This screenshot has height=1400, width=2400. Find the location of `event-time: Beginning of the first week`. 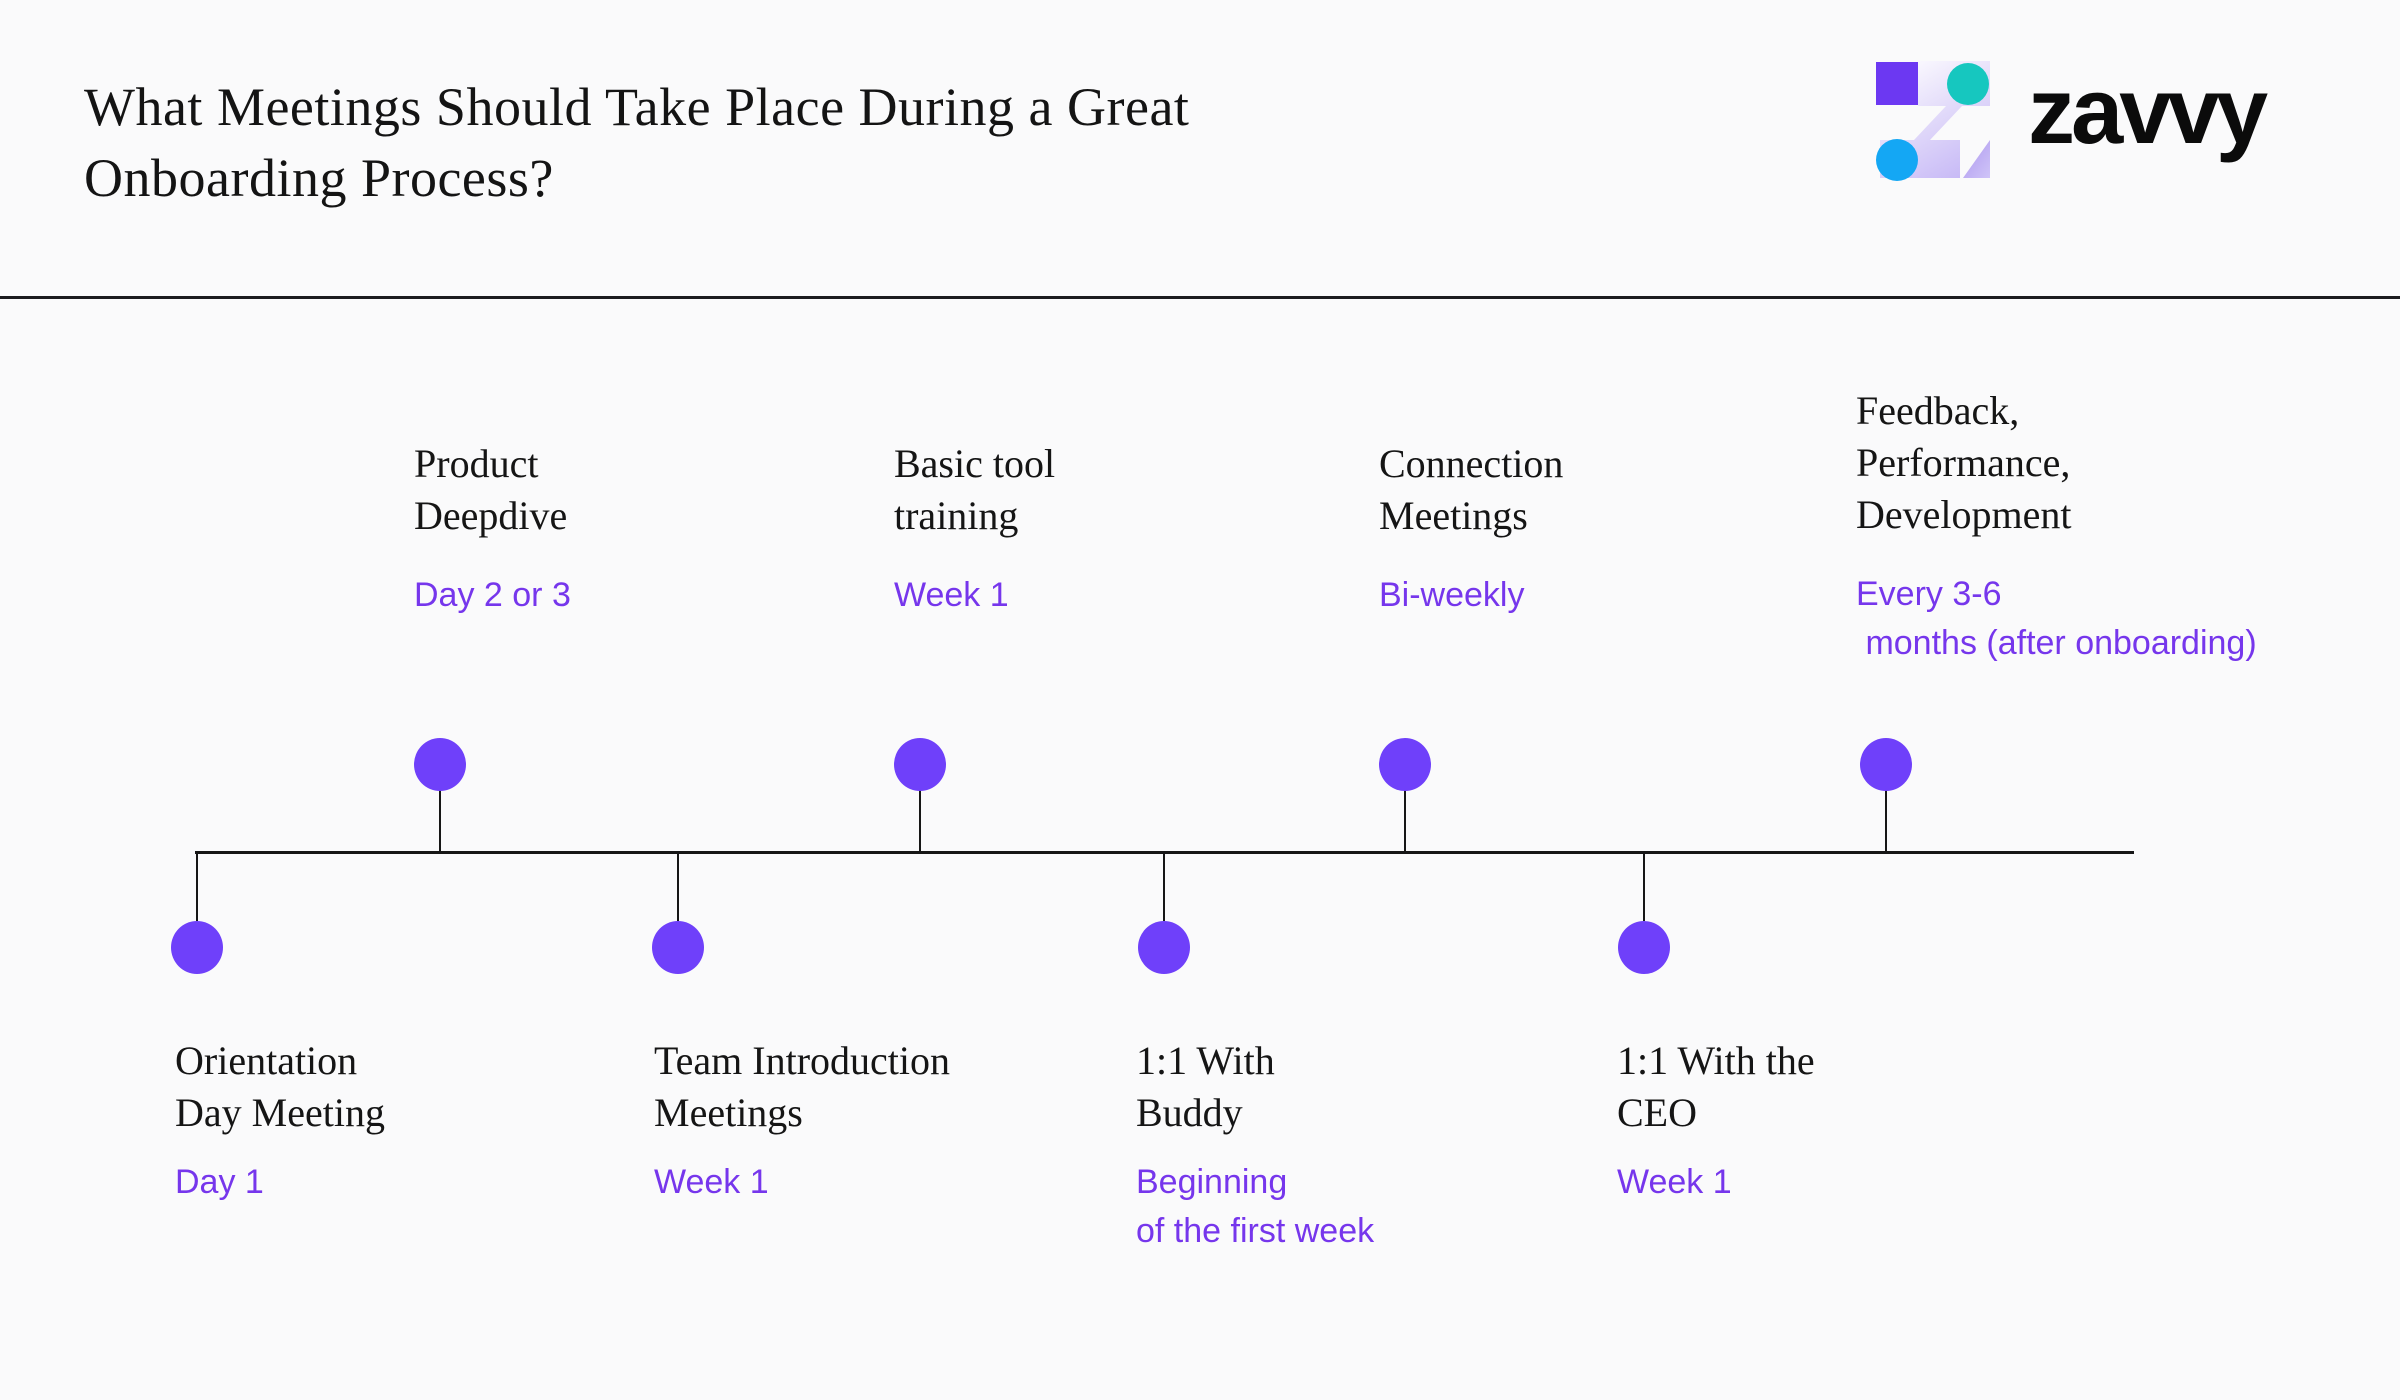

event-time: Beginning of the first week is located at coordinates (1255, 1206).